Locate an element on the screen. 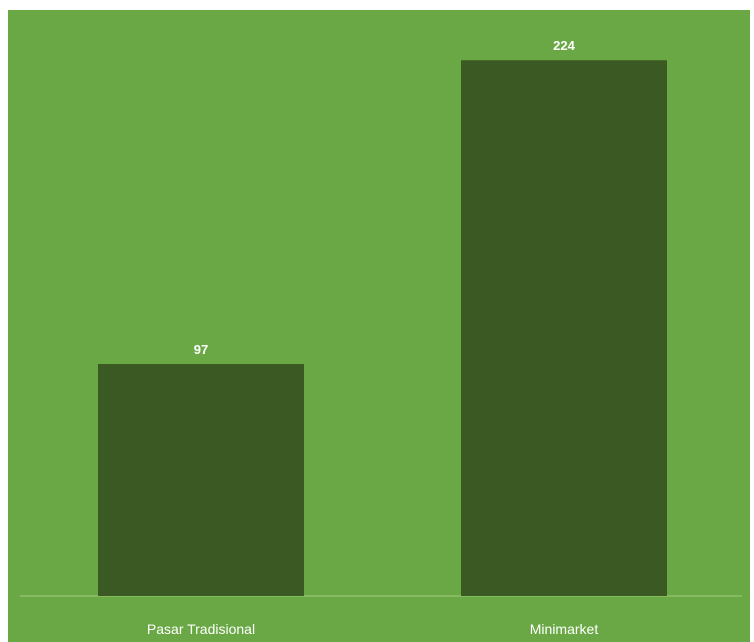 This screenshot has width=754, height=642. category-label-1: Minimarket is located at coordinates (564, 629).